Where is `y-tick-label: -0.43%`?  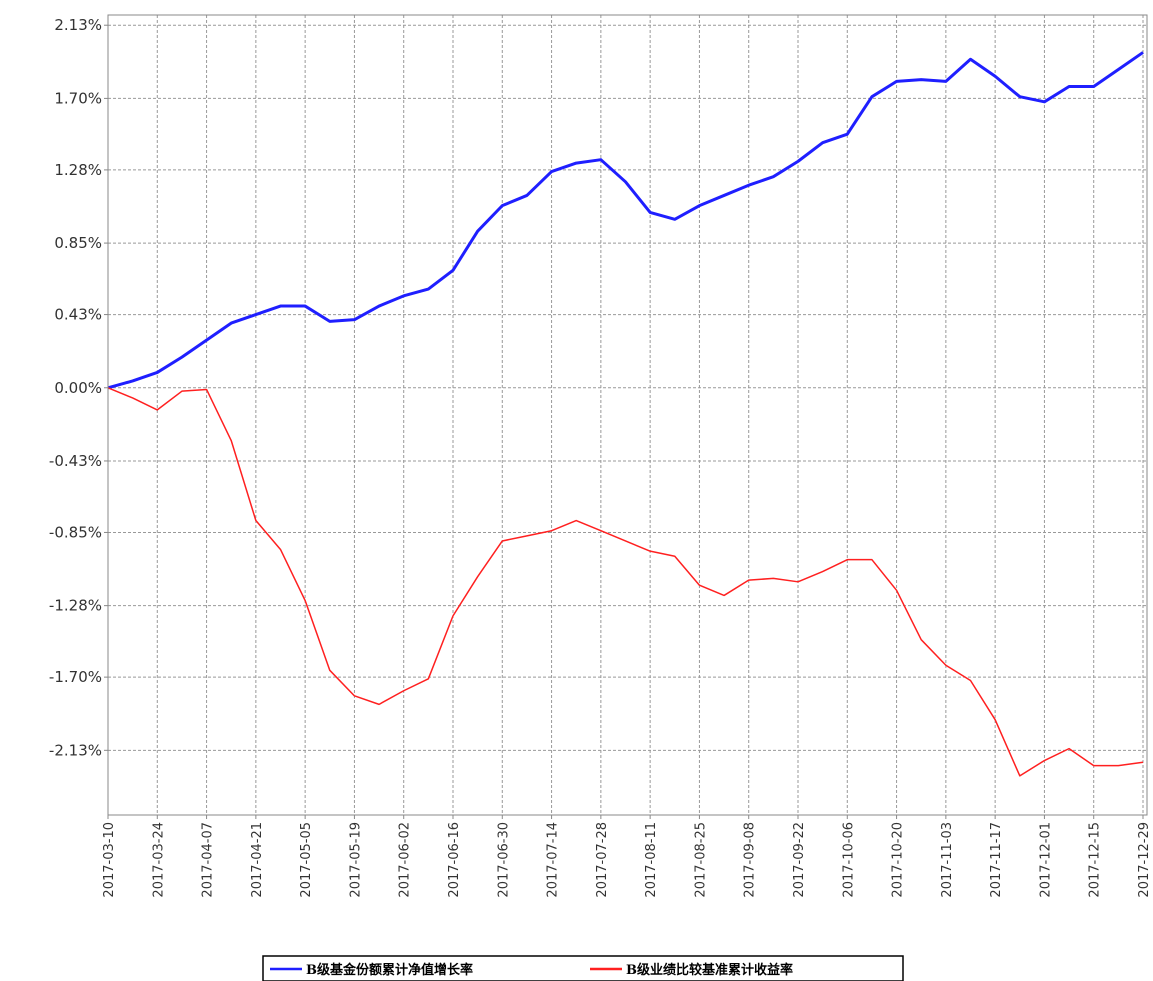 y-tick-label: -0.43% is located at coordinates (75, 461).